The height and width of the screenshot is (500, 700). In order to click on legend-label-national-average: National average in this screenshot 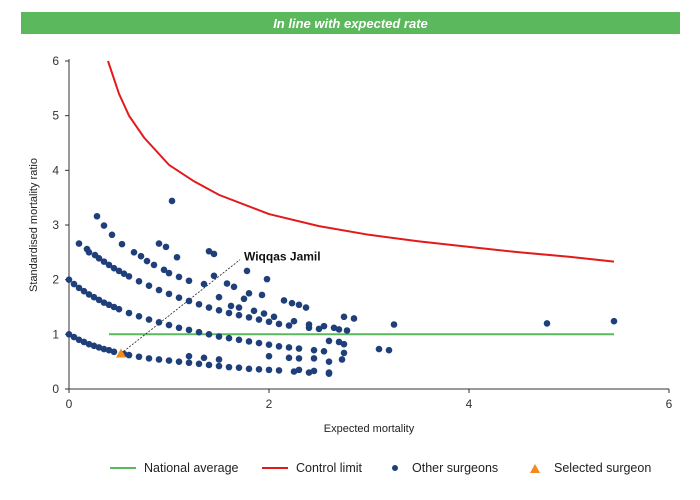, I will do `click(191, 468)`.